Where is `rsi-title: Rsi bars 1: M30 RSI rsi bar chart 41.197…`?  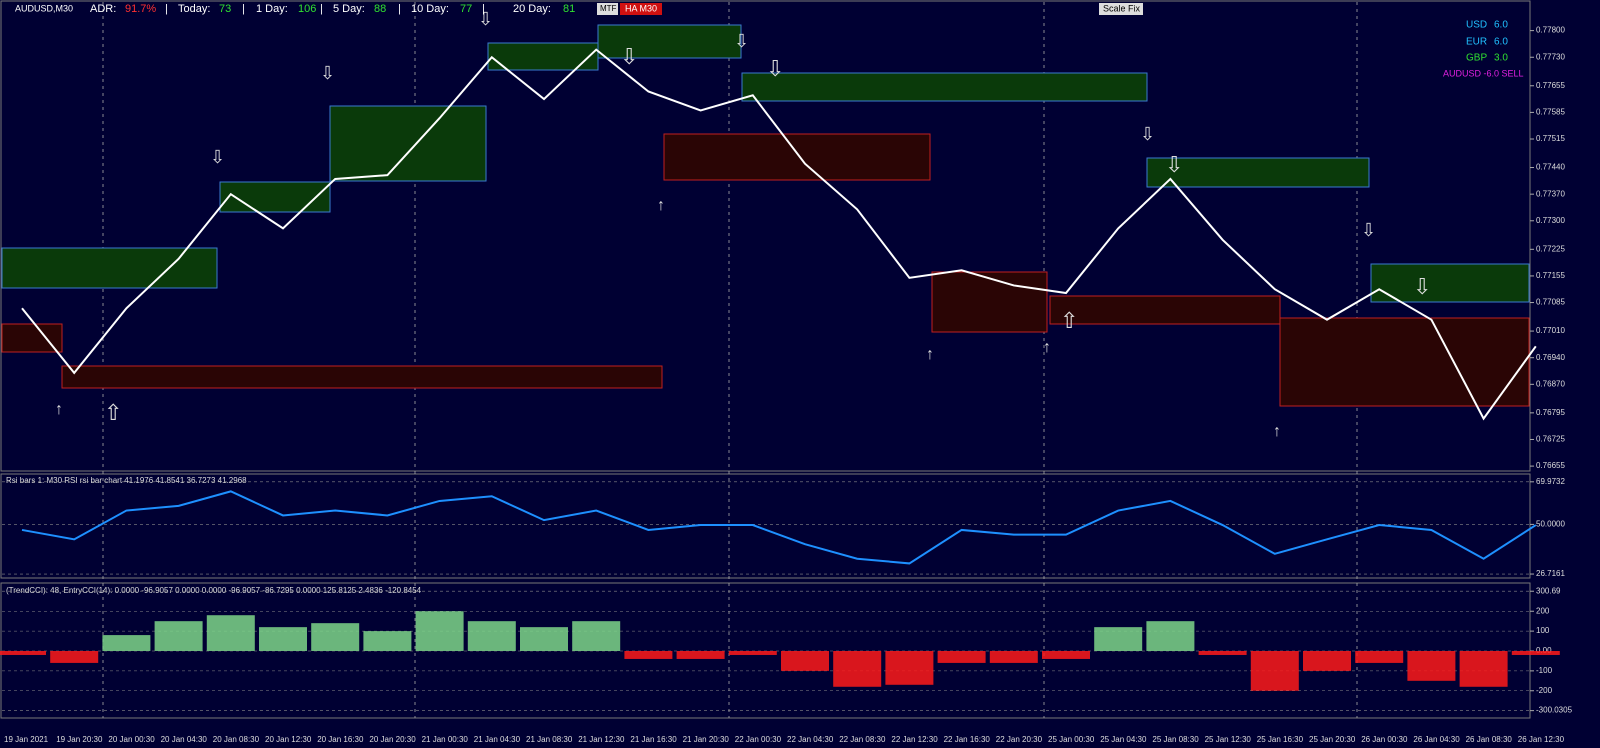
rsi-title: Rsi bars 1: M30 RSI rsi bar chart 41.197… is located at coordinates (126, 480).